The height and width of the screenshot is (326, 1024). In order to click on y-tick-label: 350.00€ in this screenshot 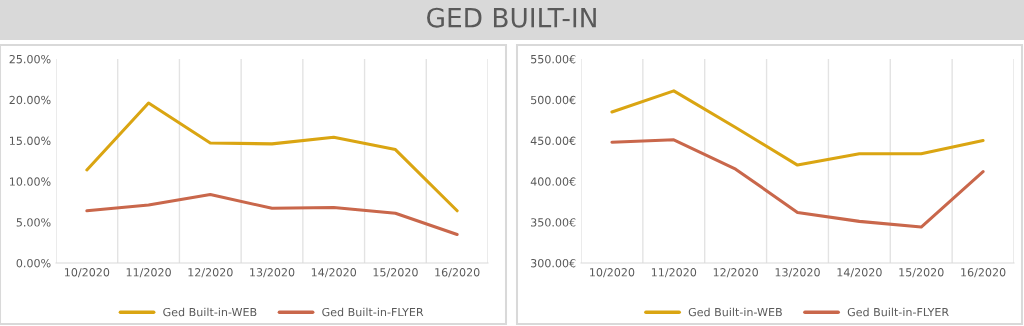, I will do `click(553, 222)`.